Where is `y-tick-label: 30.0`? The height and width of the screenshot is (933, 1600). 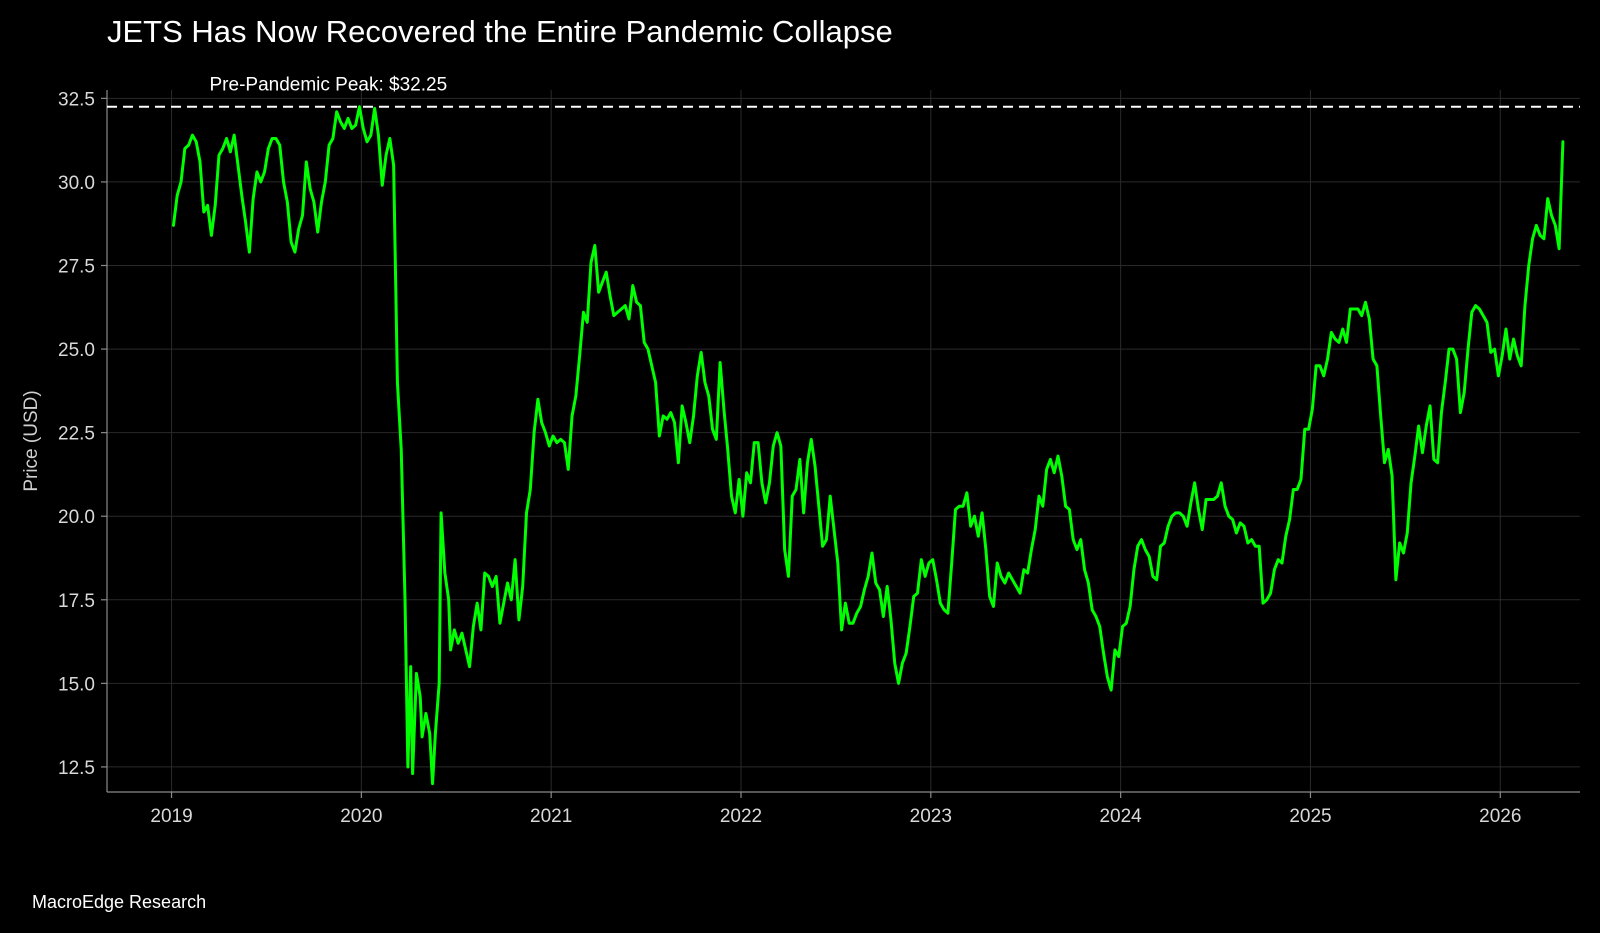 y-tick-label: 30.0 is located at coordinates (76, 183).